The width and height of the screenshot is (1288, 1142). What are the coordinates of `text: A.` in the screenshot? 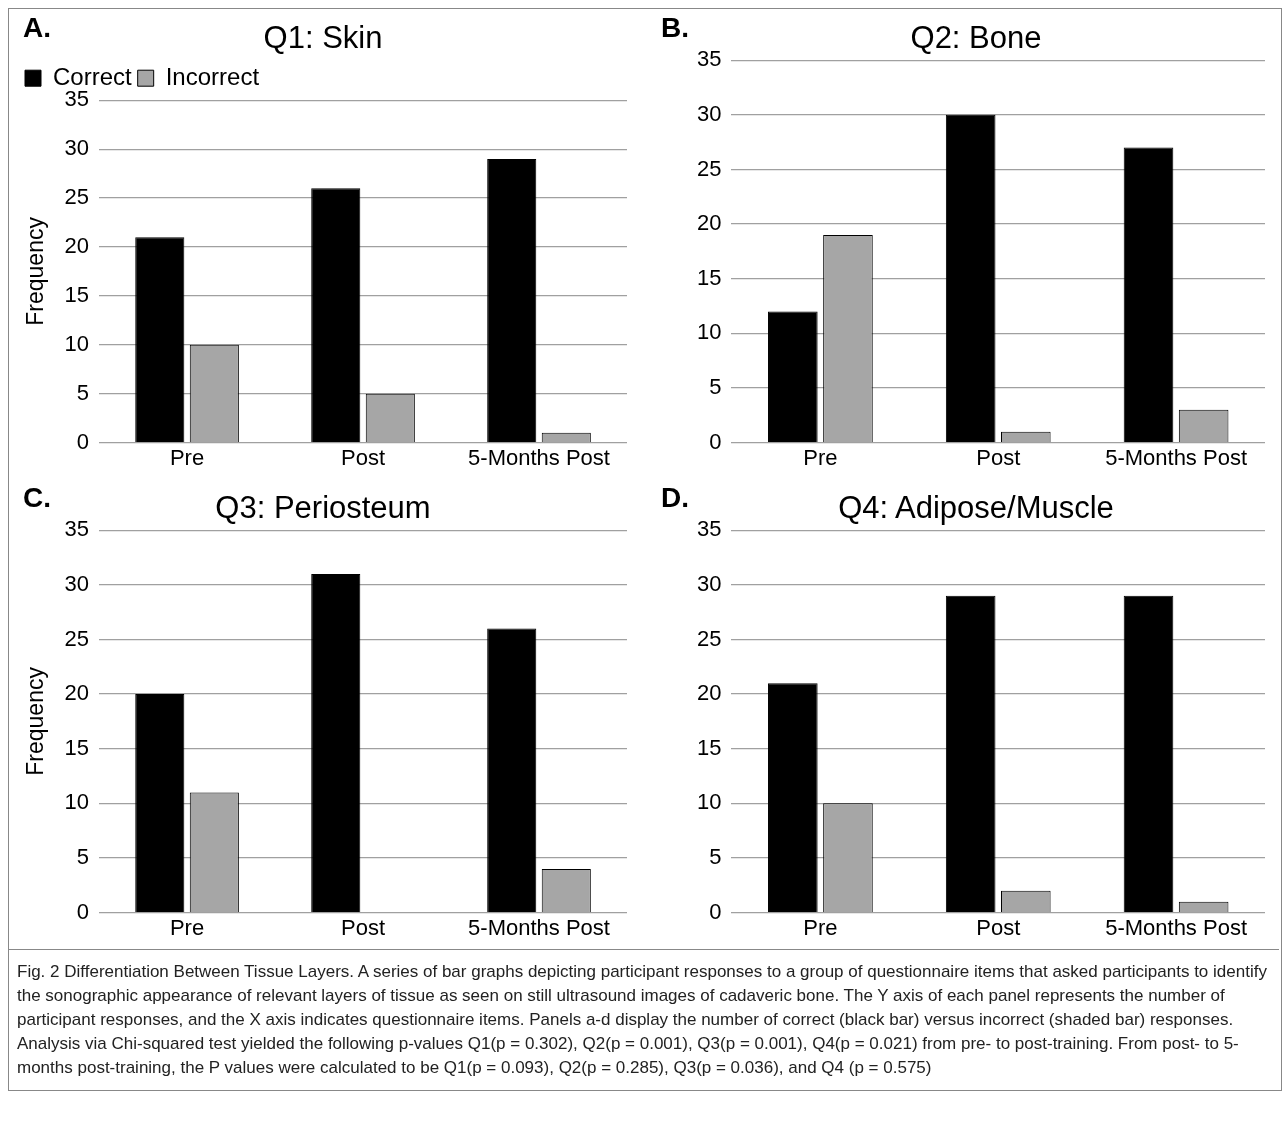 It's located at (37, 27).